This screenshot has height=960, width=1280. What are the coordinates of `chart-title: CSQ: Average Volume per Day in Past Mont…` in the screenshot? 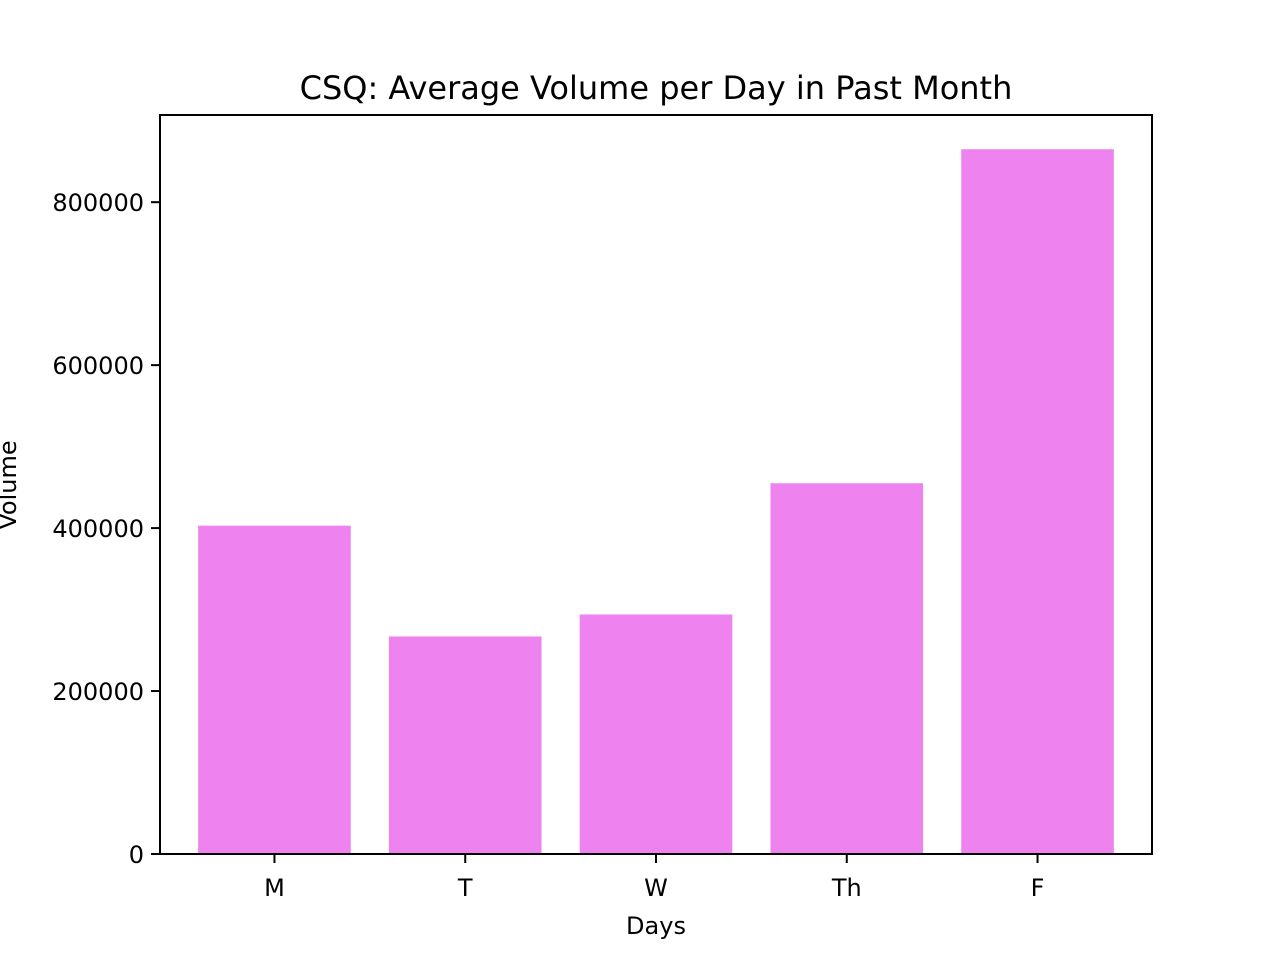 It's located at (656, 88).